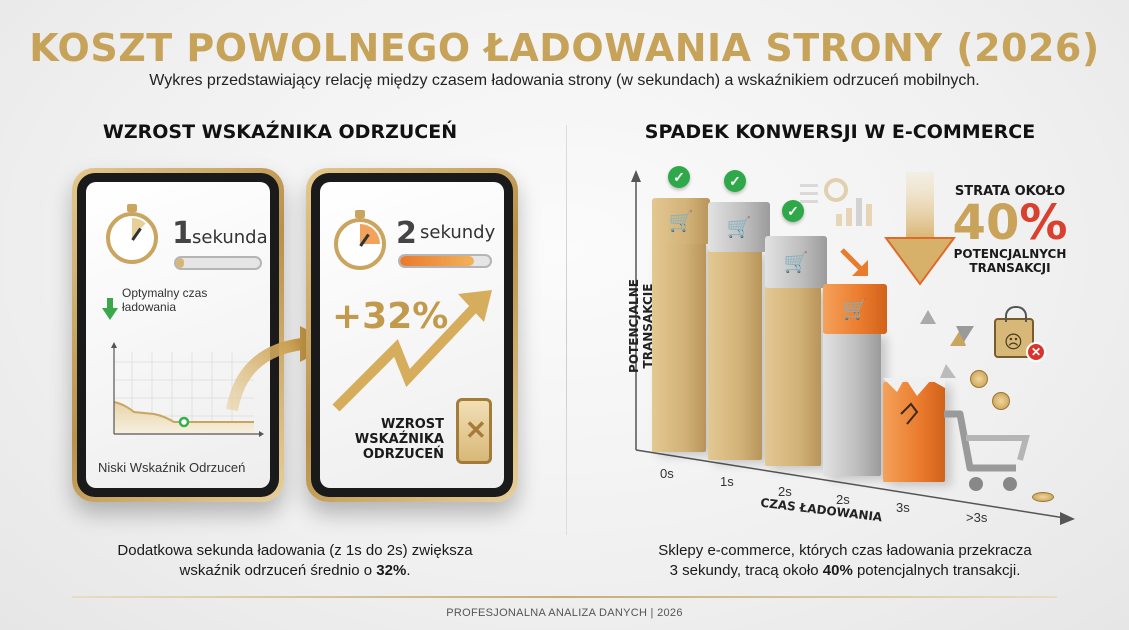  I want to click on footer-text: PROFESJONALNA ANALIZA DANYCH | 2026, so click(564, 613).